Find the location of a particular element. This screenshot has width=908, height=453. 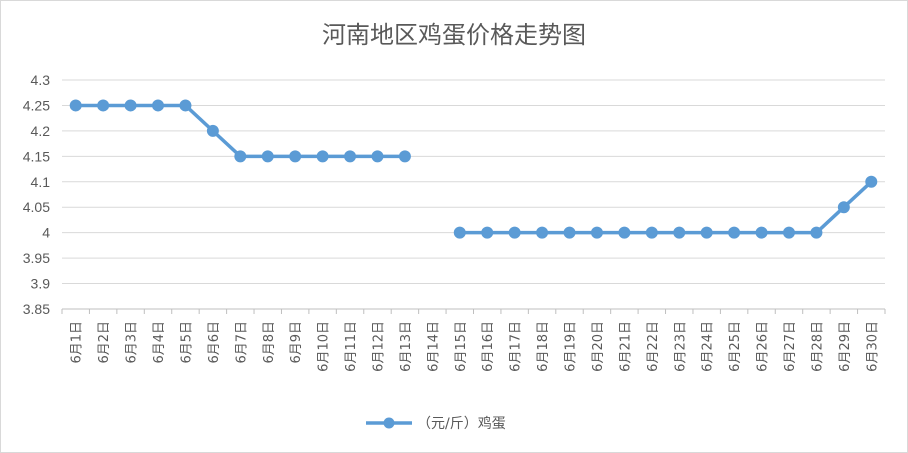

x-tick-label: 6月9日 is located at coordinates (296, 342).